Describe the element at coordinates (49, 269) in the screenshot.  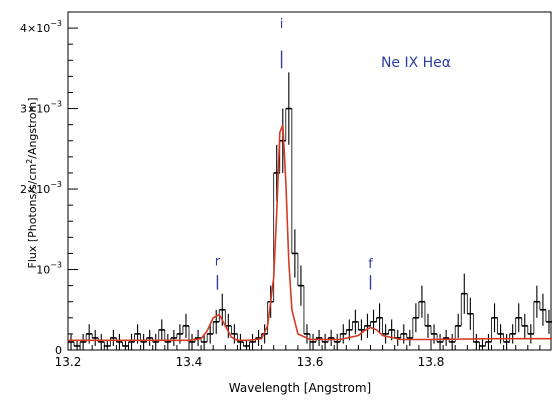
I see `y-tick-label: 10−3` at that location.